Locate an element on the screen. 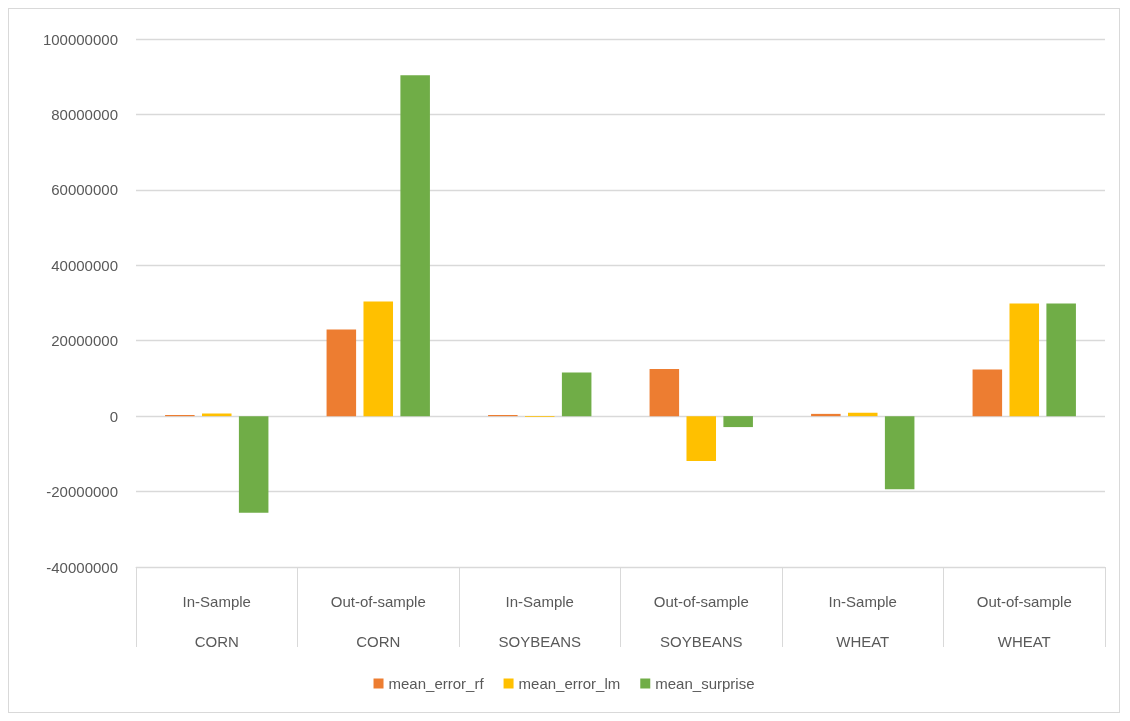  category-label: In-Sample CORN is located at coordinates (216, 621).